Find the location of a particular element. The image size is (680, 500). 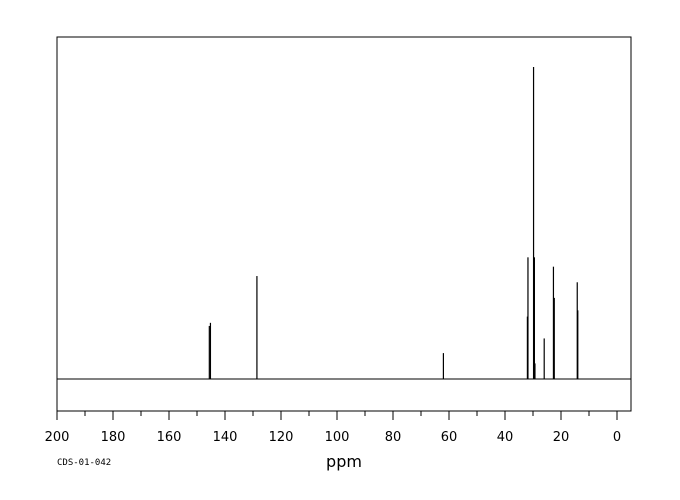

sample-code: CDS-01-042 is located at coordinates (84, 463).